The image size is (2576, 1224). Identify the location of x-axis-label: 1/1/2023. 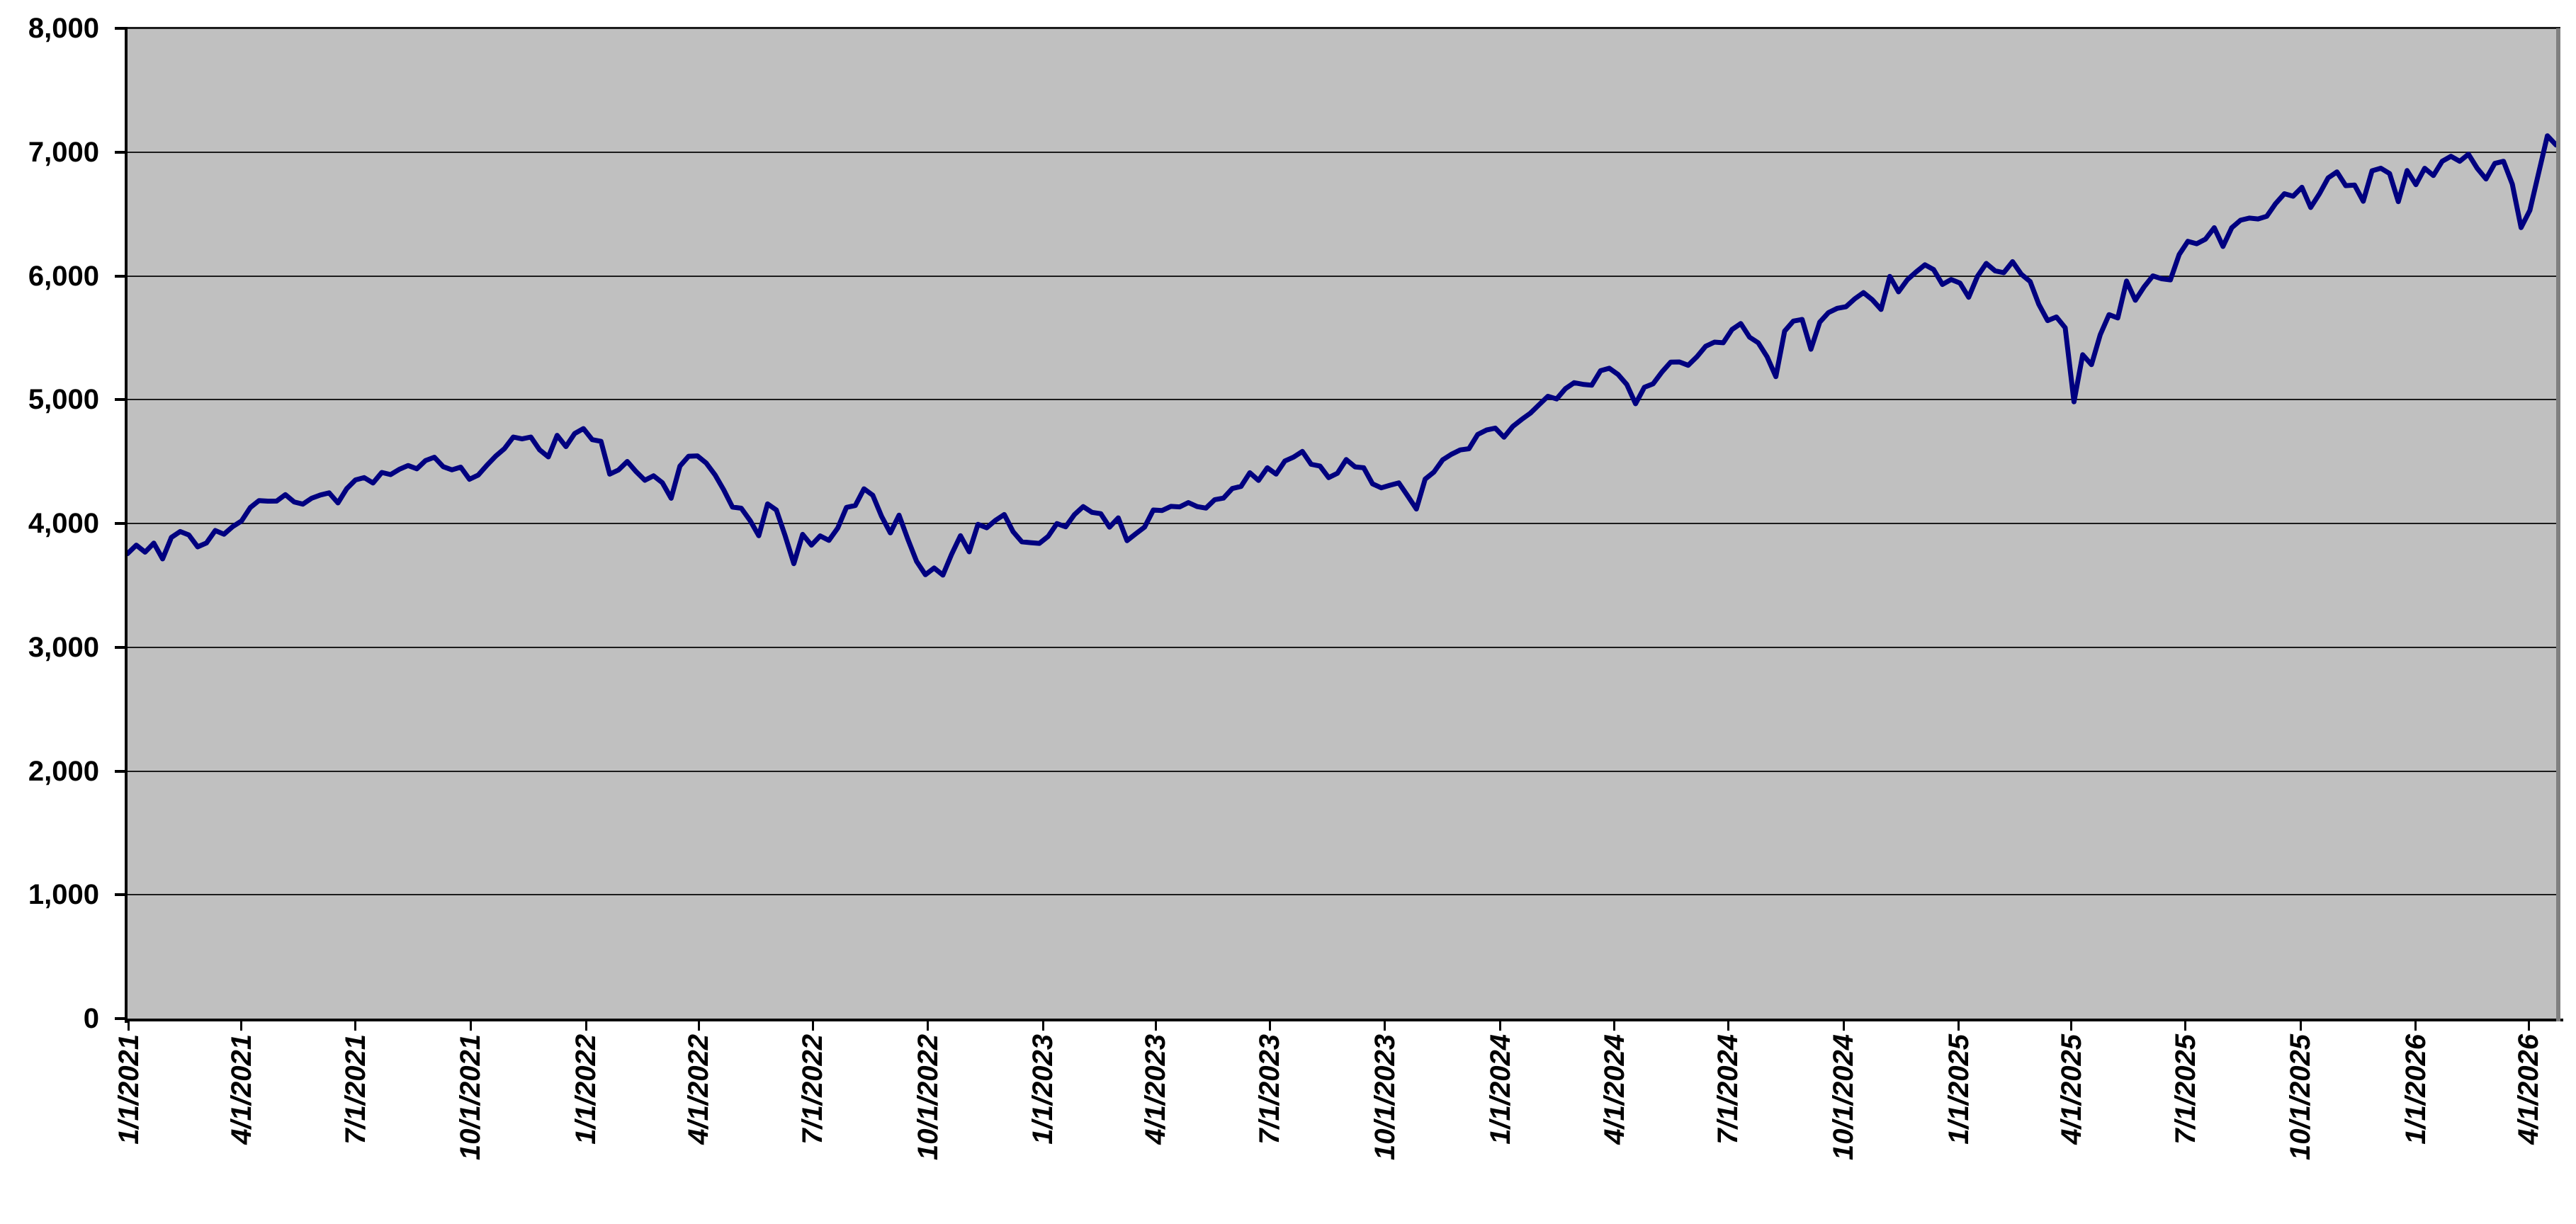
(1043, 1090).